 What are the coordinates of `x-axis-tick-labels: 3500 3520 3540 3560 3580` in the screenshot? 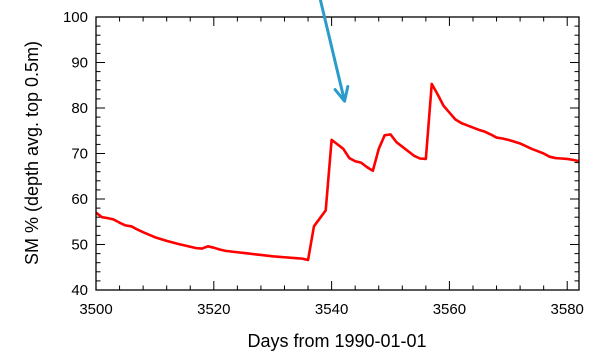 It's located at (331, 309).